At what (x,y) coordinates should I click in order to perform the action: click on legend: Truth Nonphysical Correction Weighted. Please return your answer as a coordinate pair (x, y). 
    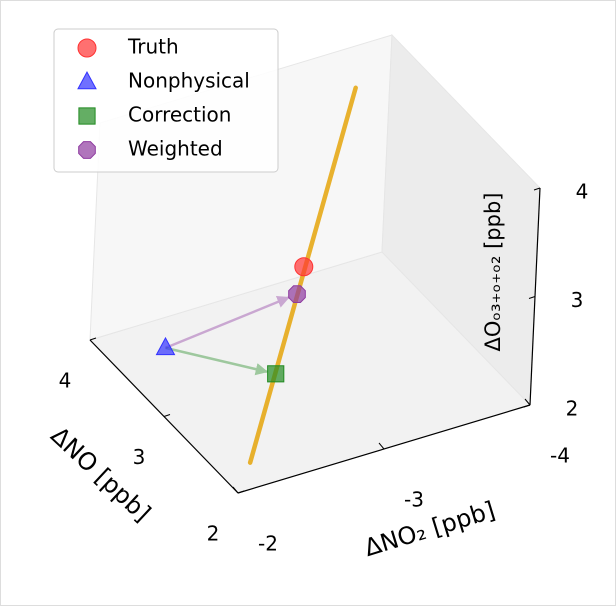
    Looking at the image, I should click on (166, 100).